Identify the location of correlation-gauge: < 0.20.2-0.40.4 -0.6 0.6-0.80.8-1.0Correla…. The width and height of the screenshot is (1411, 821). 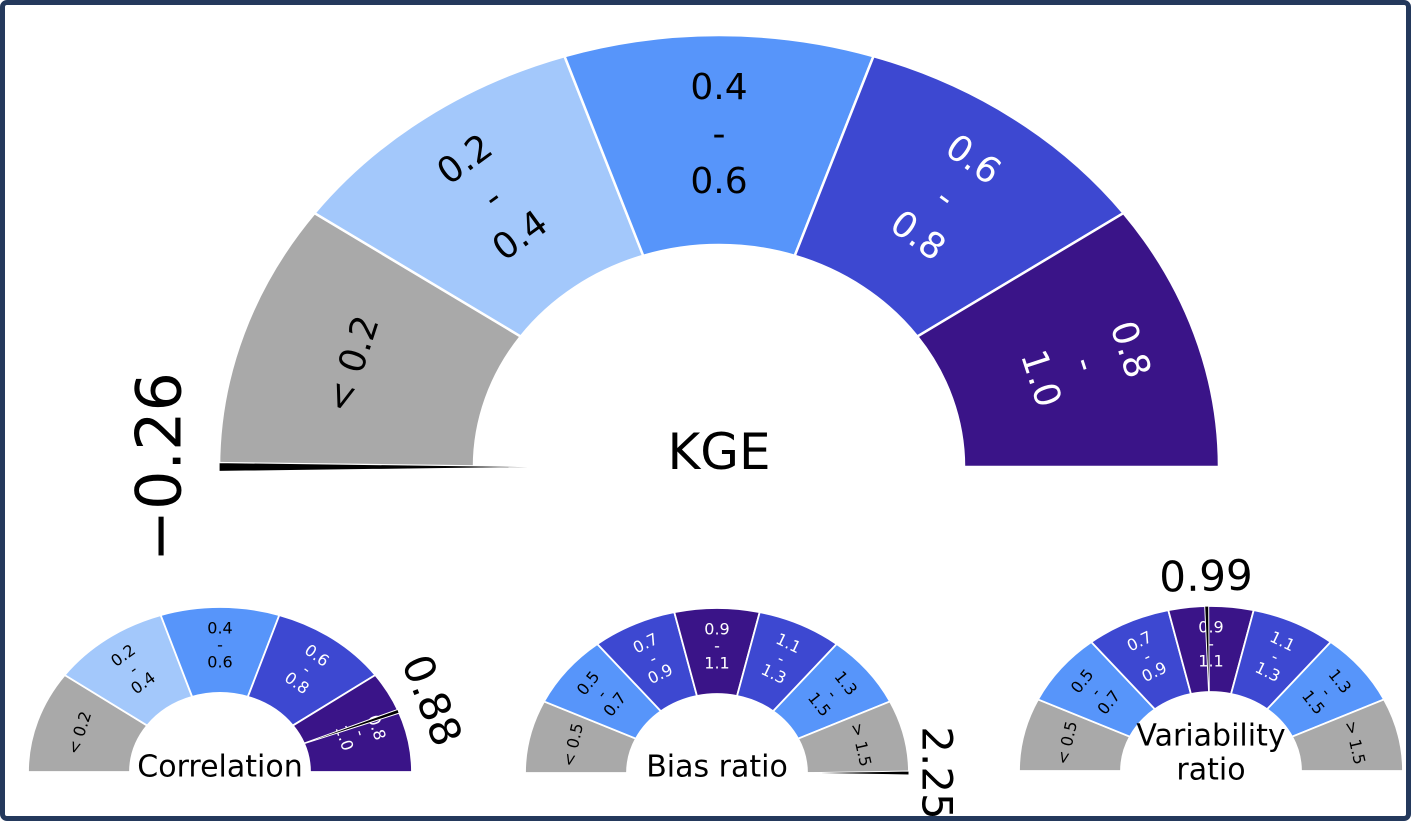
(249, 695).